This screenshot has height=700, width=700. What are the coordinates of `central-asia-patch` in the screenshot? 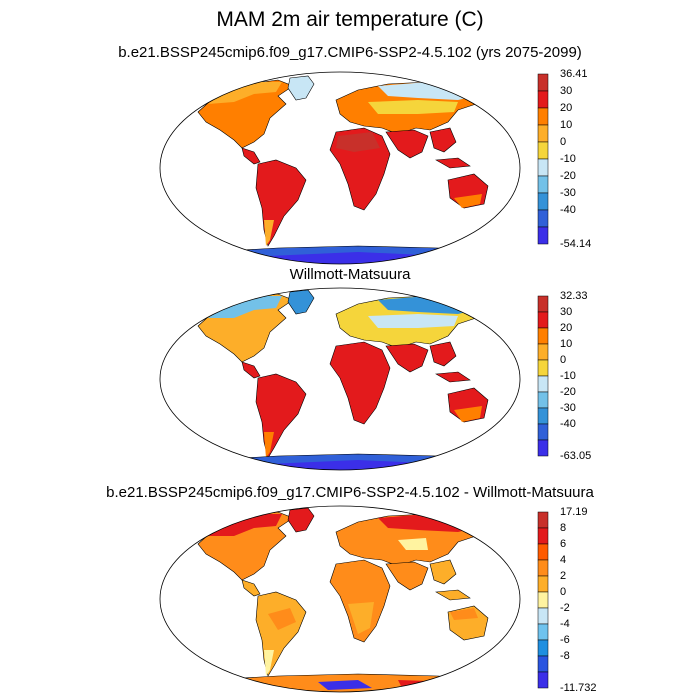 It's located at (413, 544).